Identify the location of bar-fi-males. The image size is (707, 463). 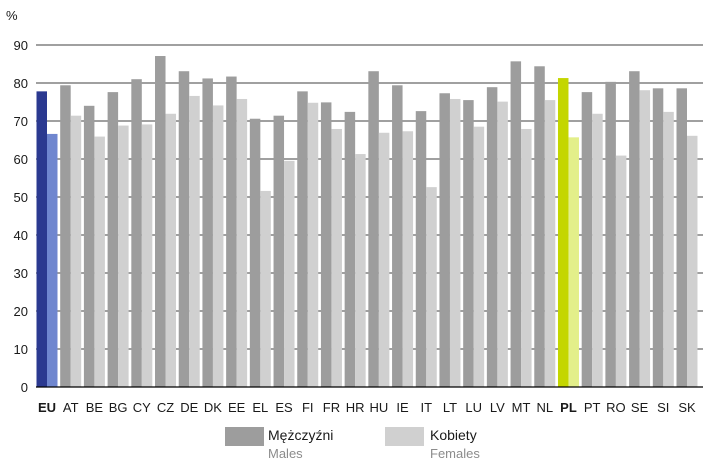
(302, 239).